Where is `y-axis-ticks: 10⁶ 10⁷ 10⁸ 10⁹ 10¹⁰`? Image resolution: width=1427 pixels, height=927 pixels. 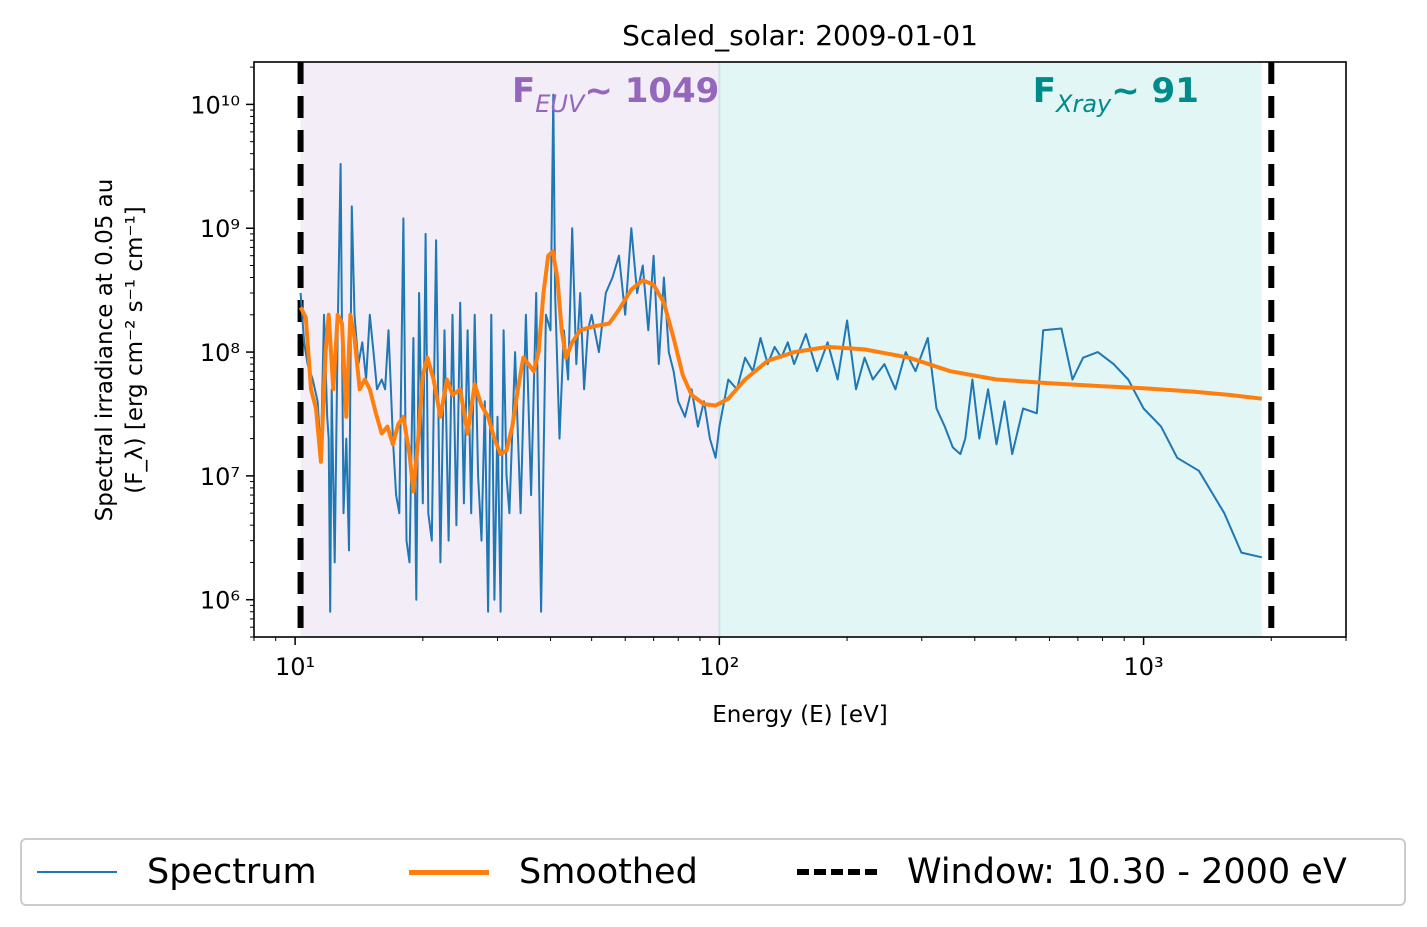
y-axis-ticks: 10⁶ 10⁷ 10⁸ 10⁹ 10¹⁰ is located at coordinates (222, 352).